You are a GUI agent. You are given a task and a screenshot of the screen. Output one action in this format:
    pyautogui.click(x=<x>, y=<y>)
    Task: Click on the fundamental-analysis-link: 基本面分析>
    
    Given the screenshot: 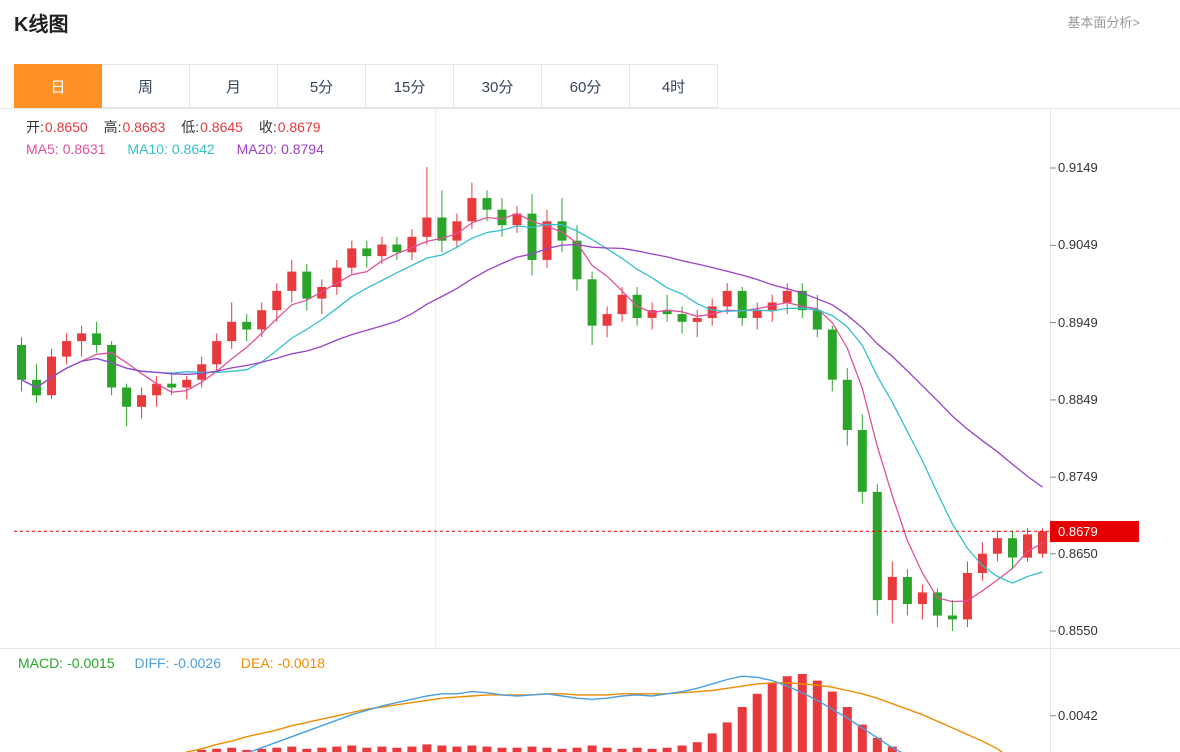 What is the action you would take?
    pyautogui.click(x=1103, y=22)
    